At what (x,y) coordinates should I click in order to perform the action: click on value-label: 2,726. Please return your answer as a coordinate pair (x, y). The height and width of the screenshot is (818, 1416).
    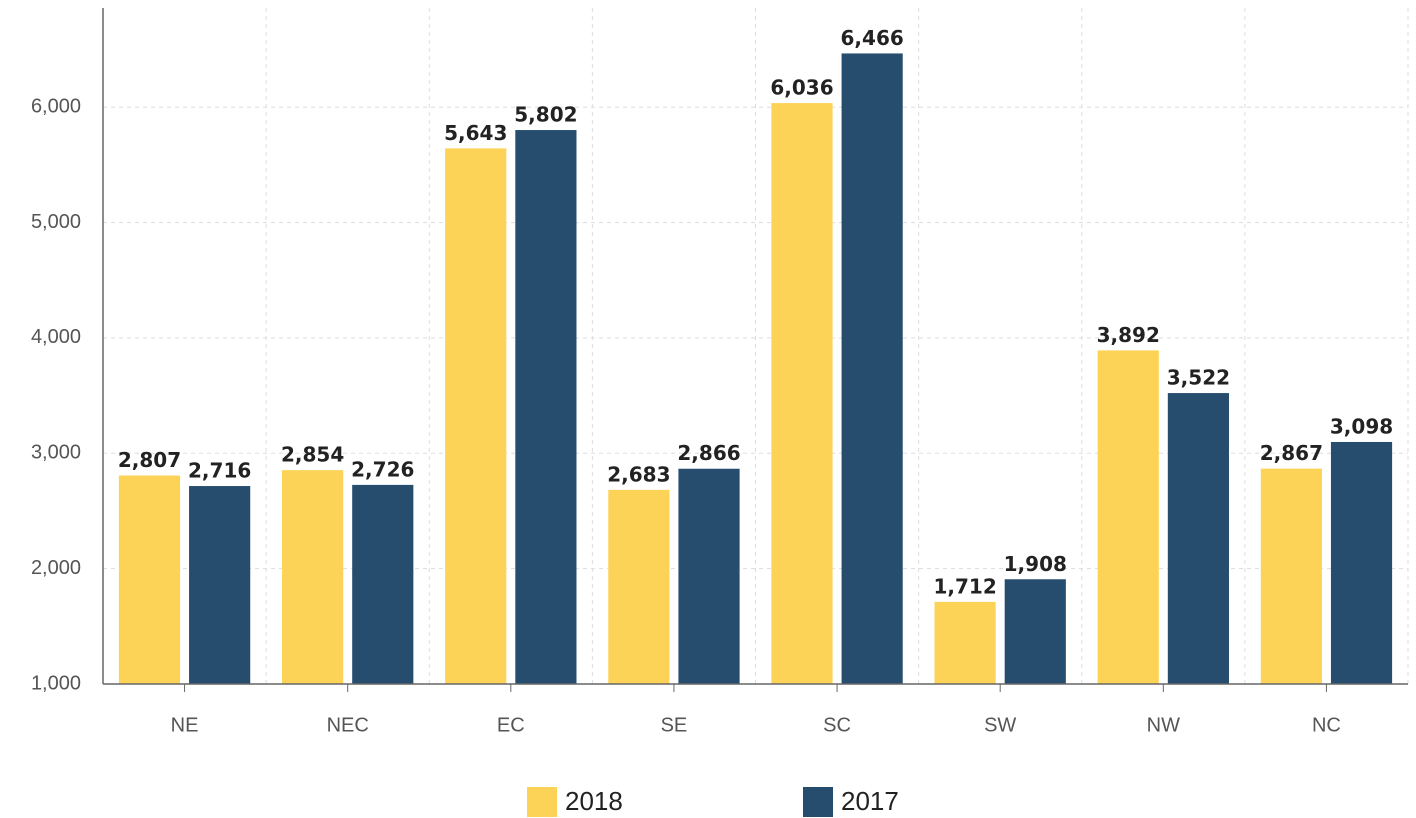
    Looking at the image, I should click on (382, 469).